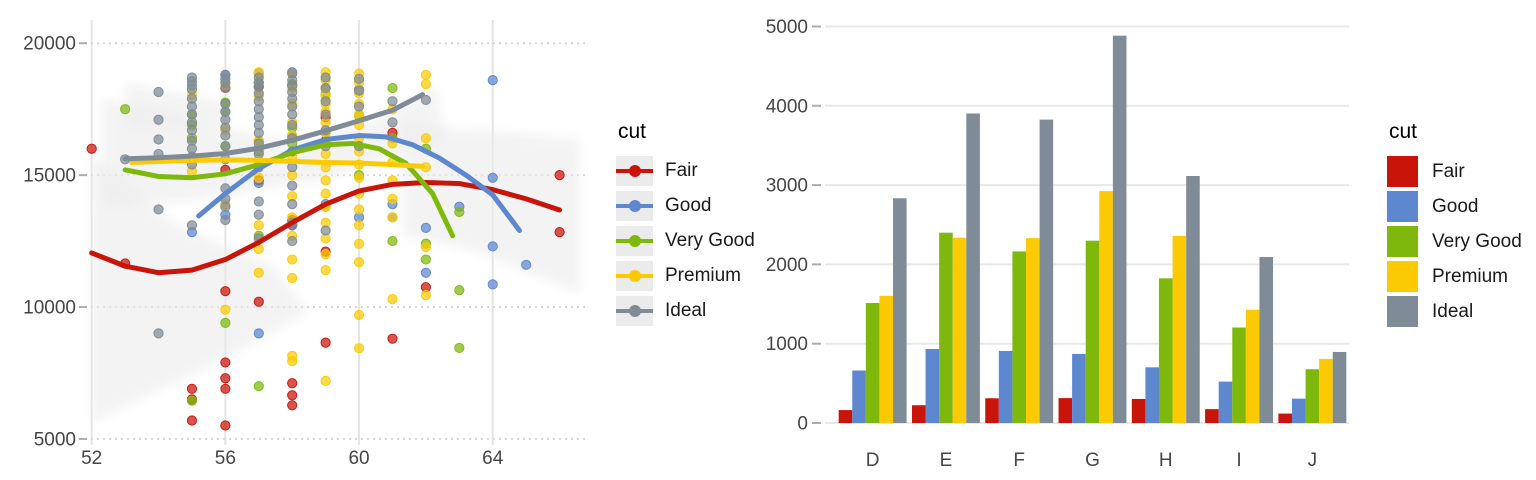  I want to click on bar-G-very-good, so click(1092, 331).